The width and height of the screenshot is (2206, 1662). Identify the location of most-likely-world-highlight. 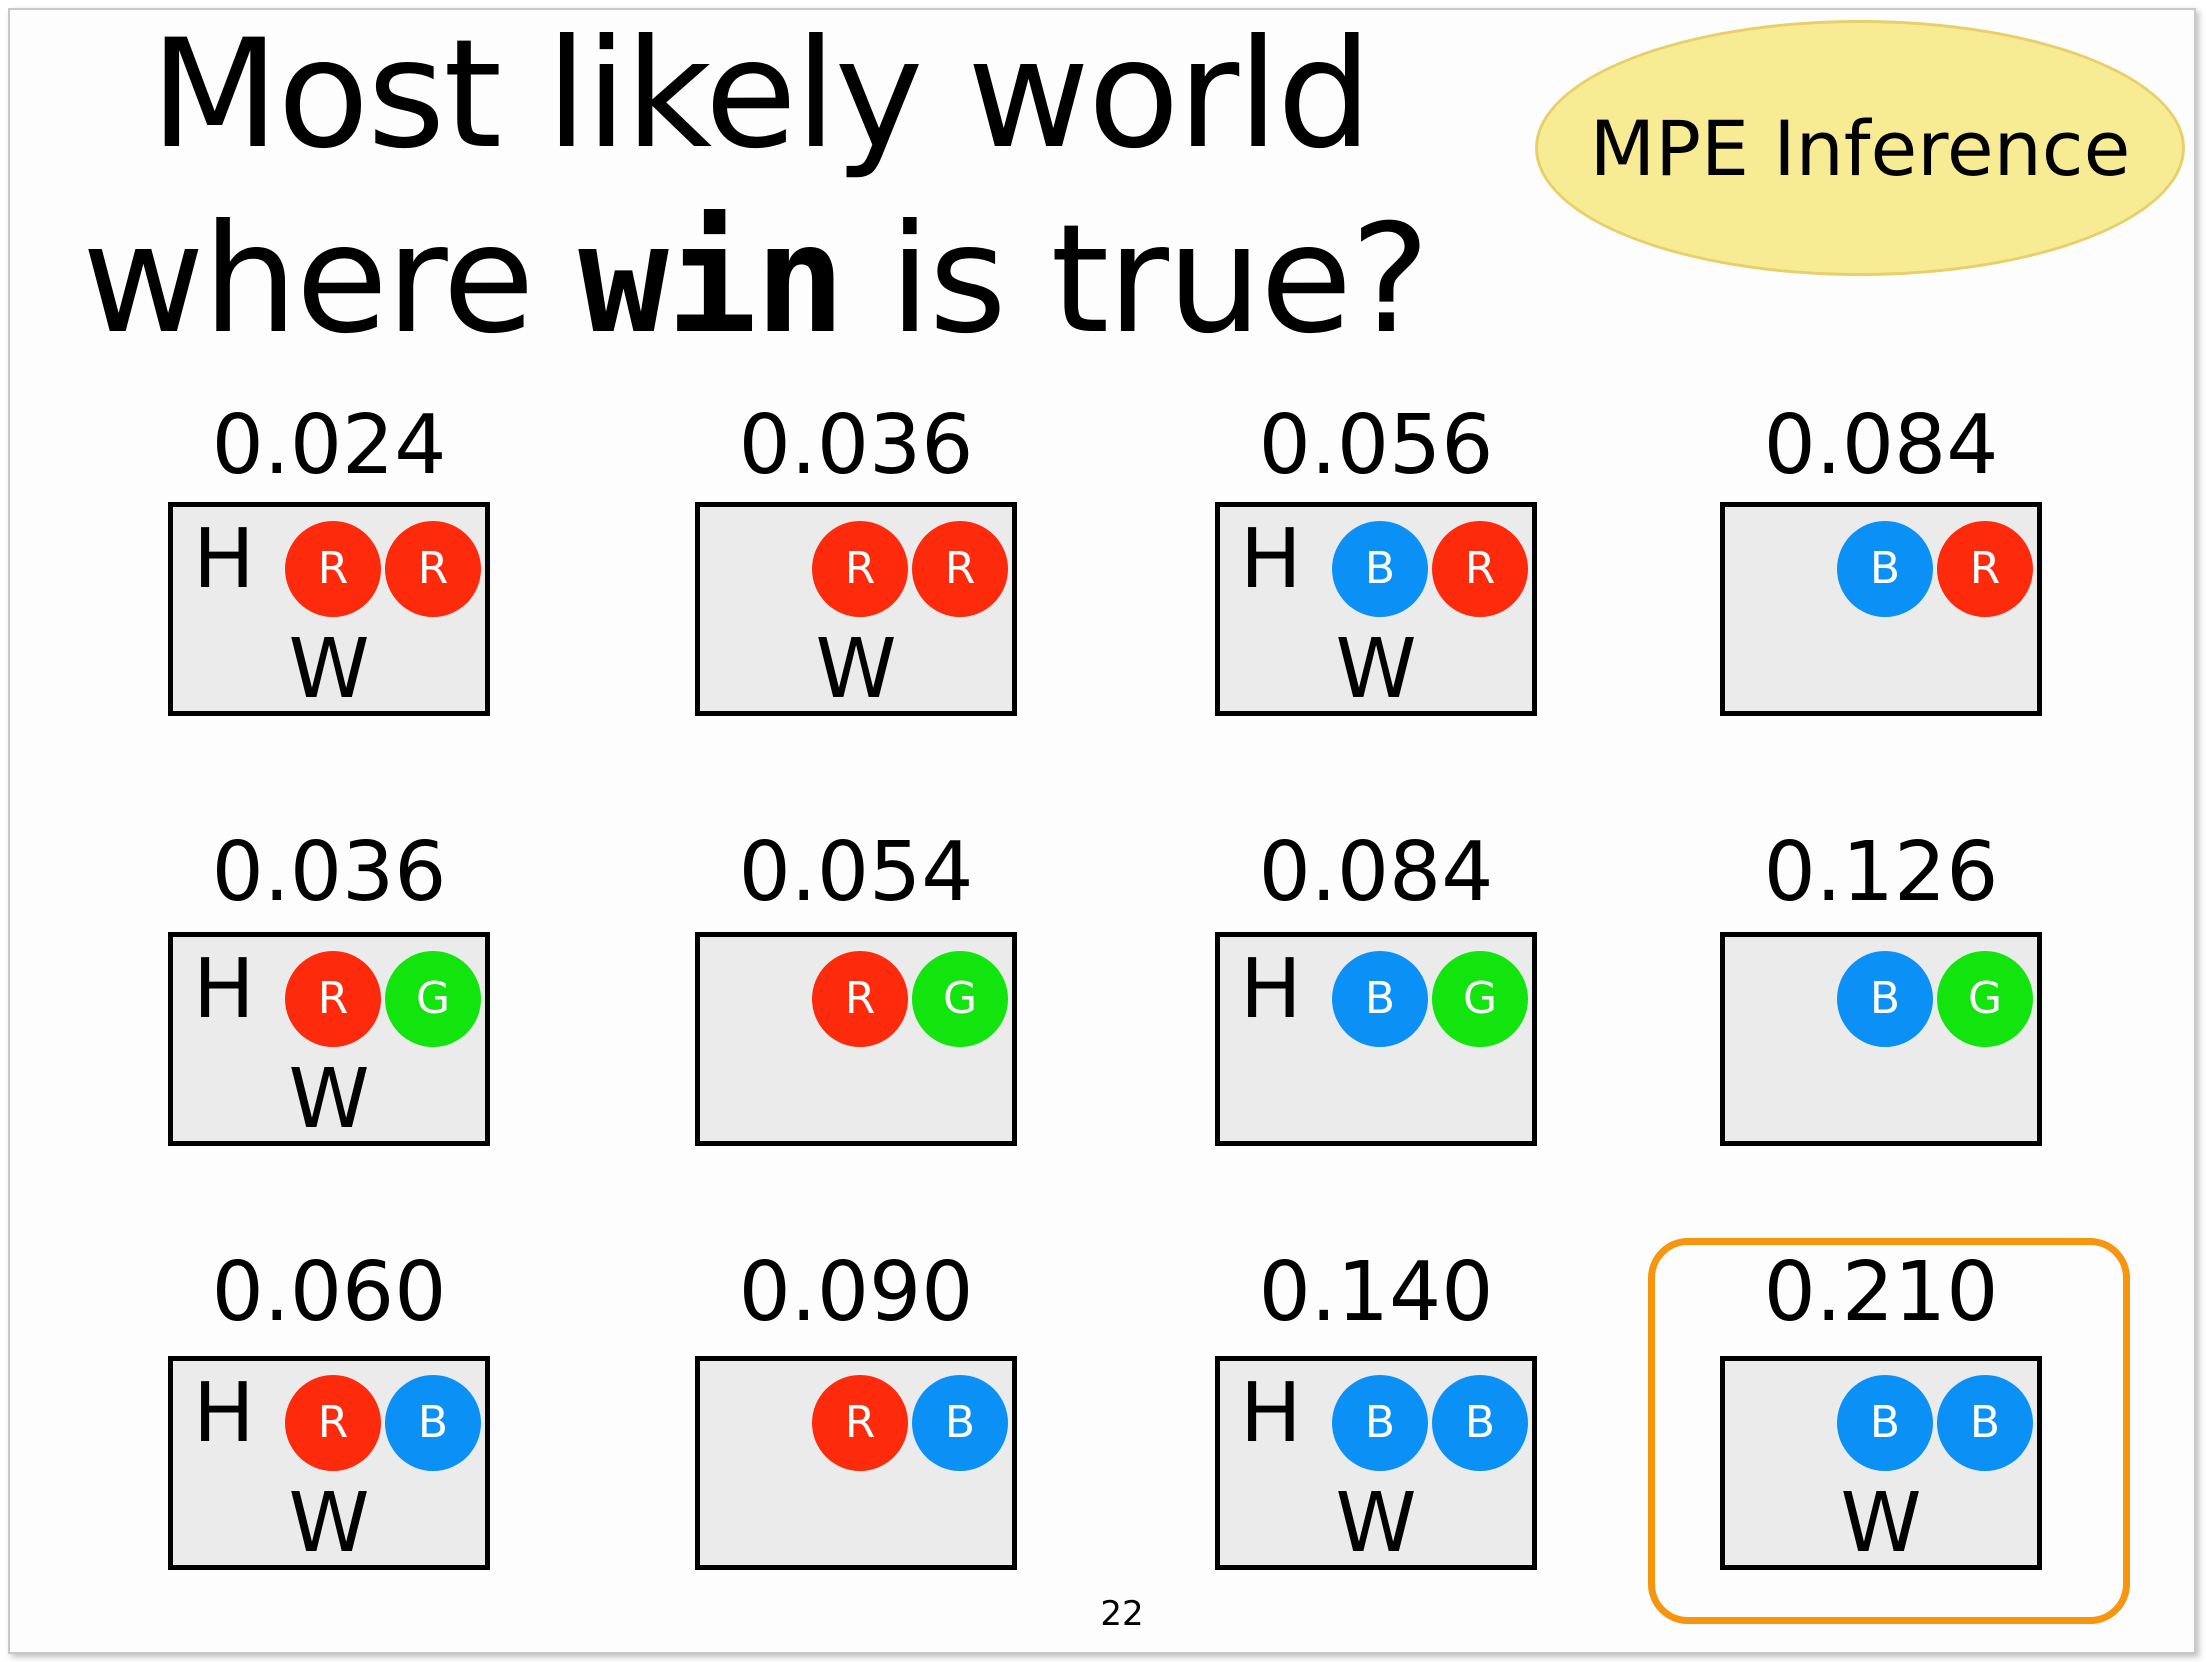
(1889, 1431).